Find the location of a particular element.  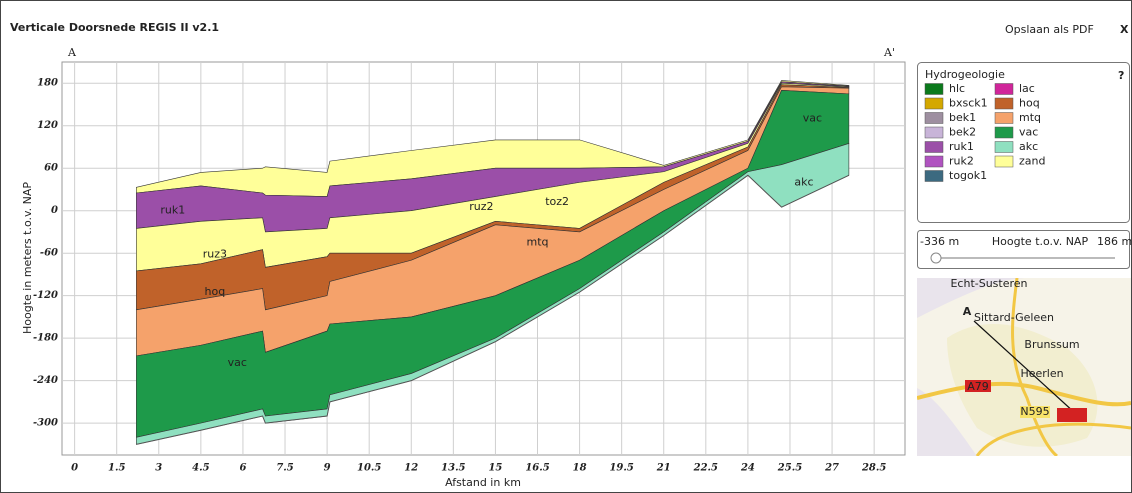

legend-panel is located at coordinates (1023, 142).